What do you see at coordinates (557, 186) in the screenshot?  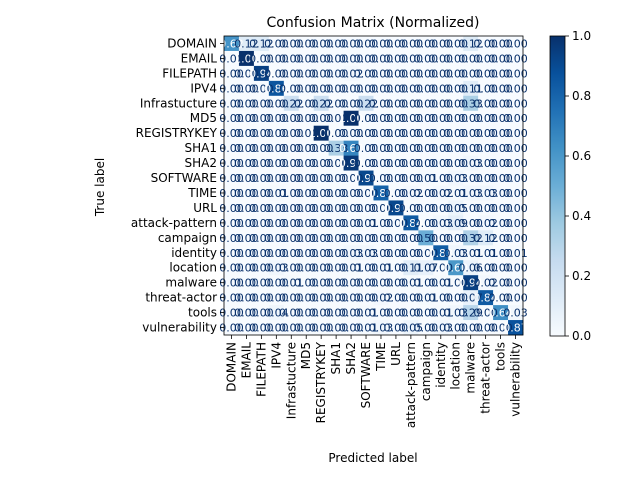 I see `colorbar-gradient` at bounding box center [557, 186].